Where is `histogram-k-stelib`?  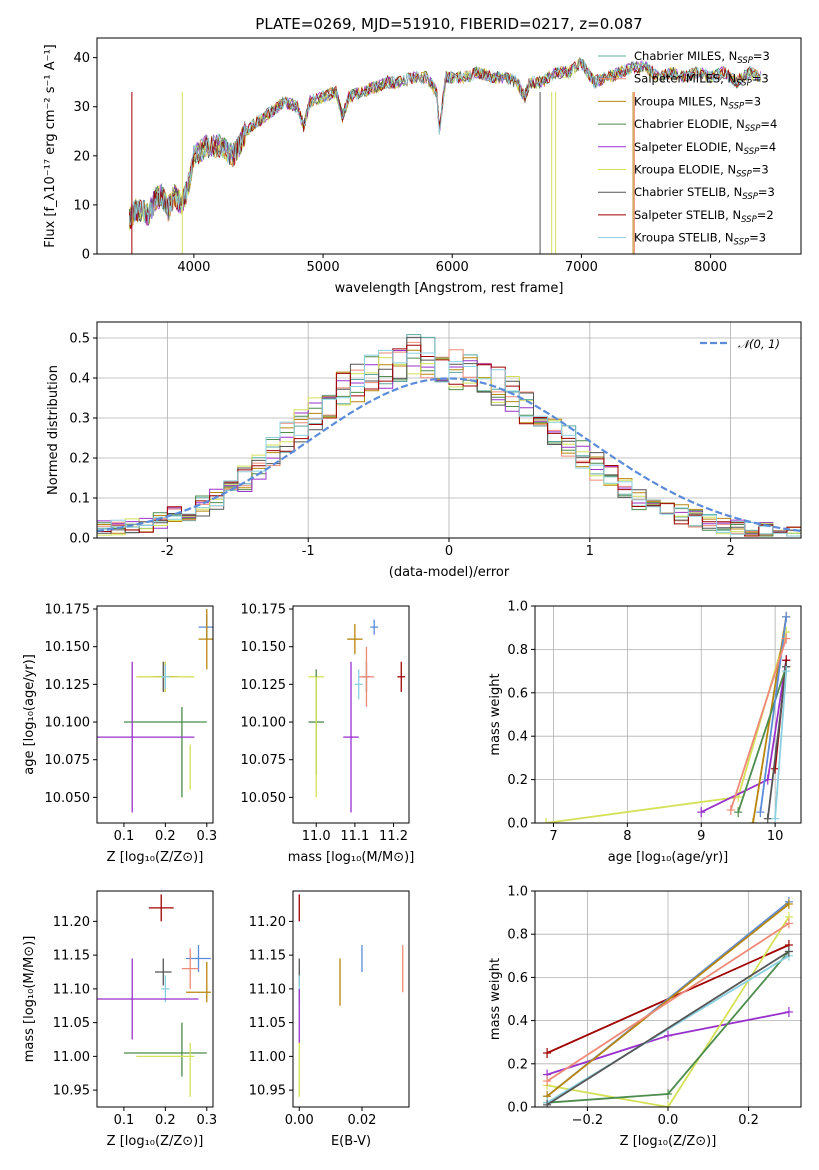
histogram-k-stelib is located at coordinates (449, 443).